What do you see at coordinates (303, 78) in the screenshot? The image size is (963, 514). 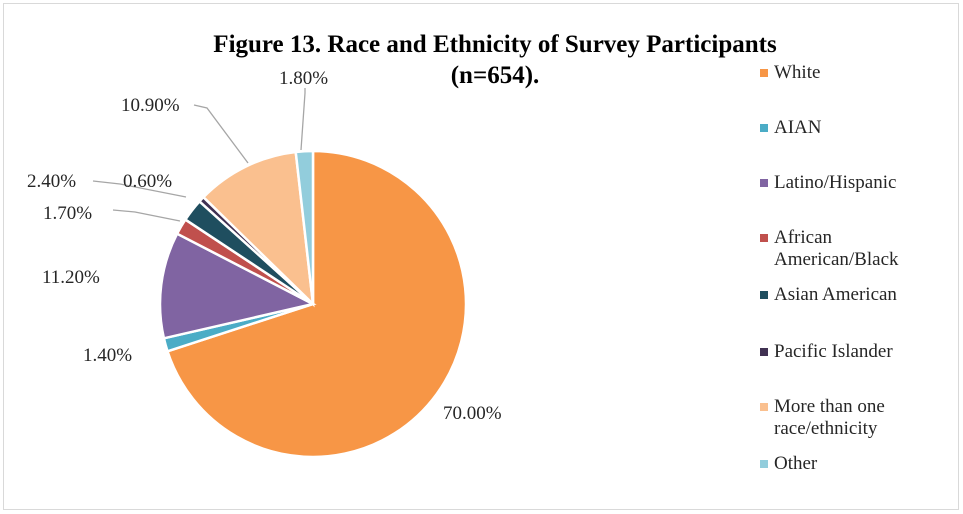 I see `data-label: 1.80%` at bounding box center [303, 78].